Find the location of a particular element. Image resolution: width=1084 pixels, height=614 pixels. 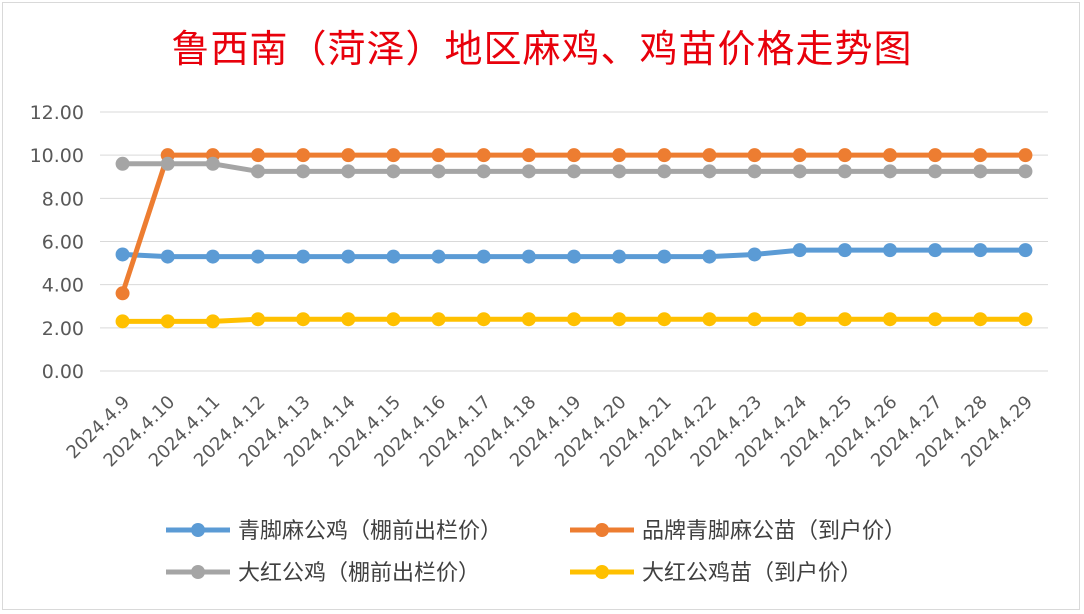

y-tick-label: 4.00 is located at coordinates (63, 286).